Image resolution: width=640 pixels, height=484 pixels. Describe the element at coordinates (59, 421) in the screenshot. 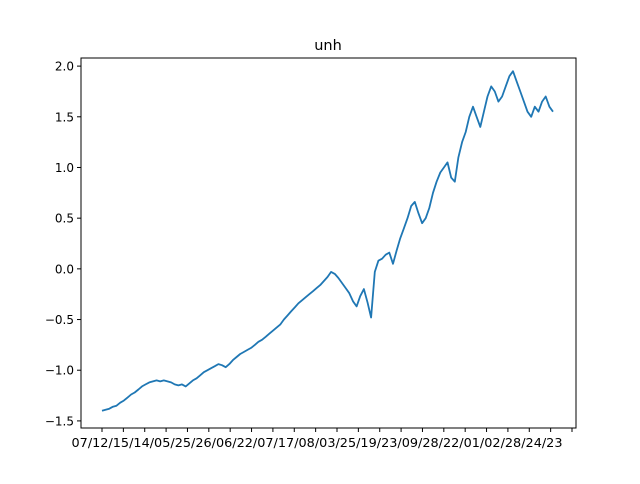

I see `y-tick-label: −1.5` at that location.